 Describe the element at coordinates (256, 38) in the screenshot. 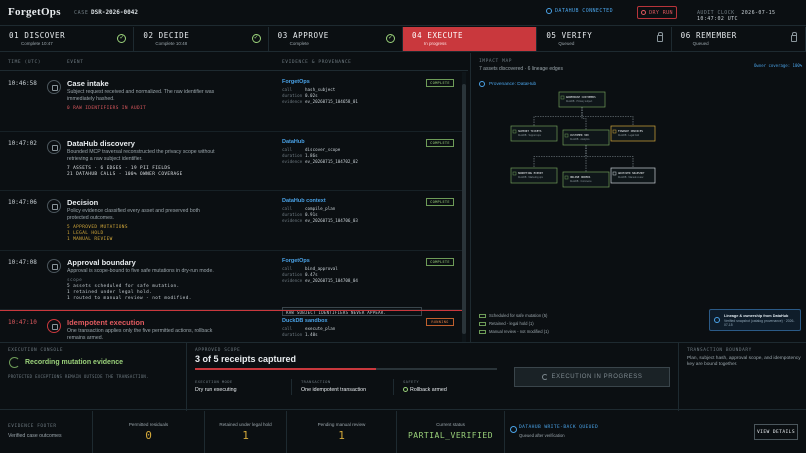

I see `check-circle-icon: ✓` at that location.